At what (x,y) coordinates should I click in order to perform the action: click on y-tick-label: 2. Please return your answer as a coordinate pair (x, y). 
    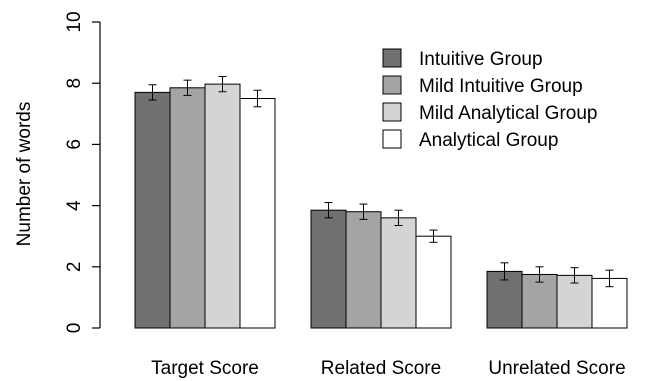
    Looking at the image, I should click on (74, 267).